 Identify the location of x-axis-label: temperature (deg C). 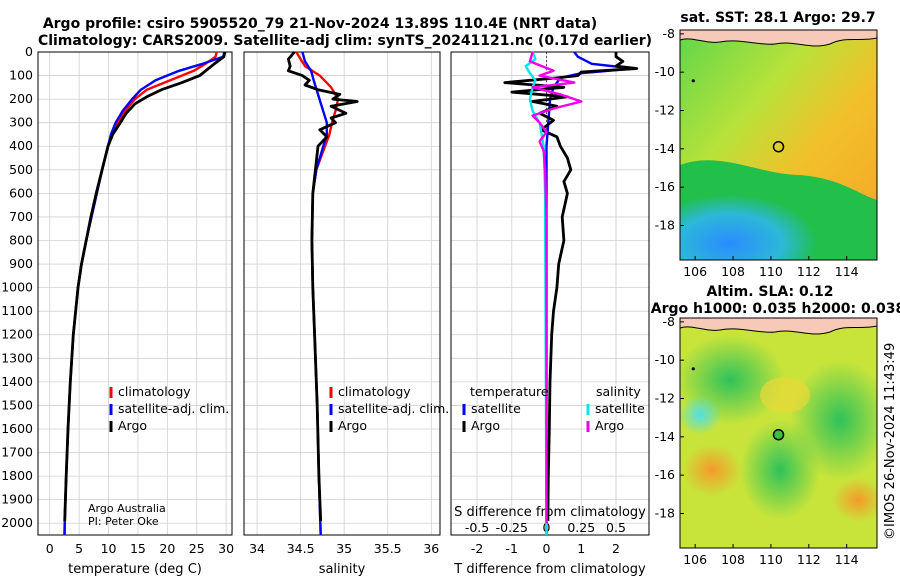
(135, 569).